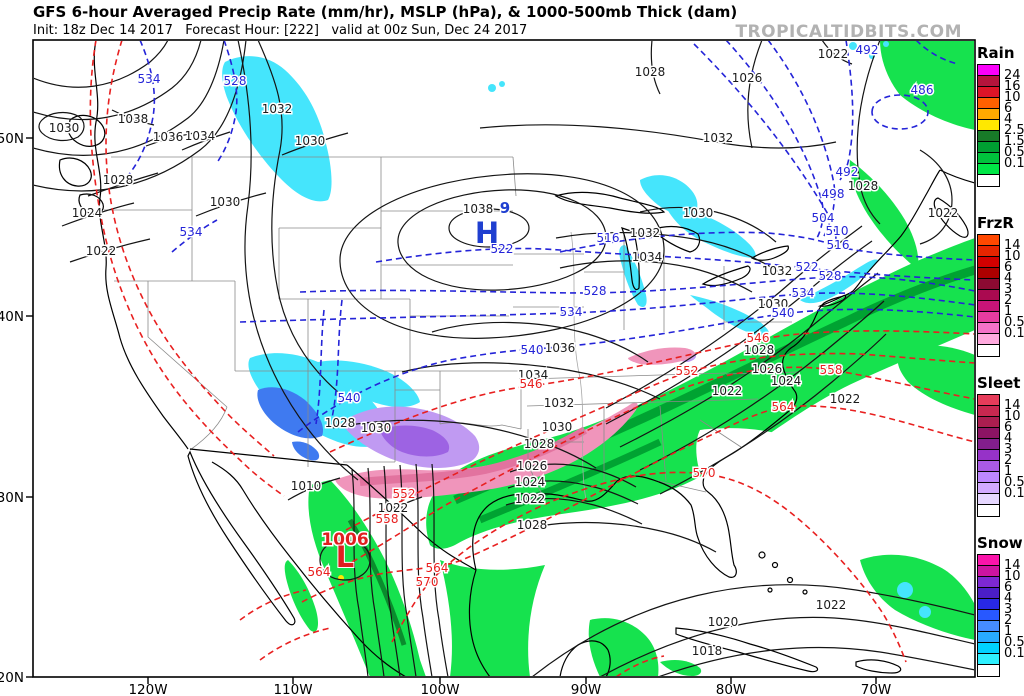  Describe the element at coordinates (12, 139) in the screenshot. I see `lat-tick-label: 50N` at that location.